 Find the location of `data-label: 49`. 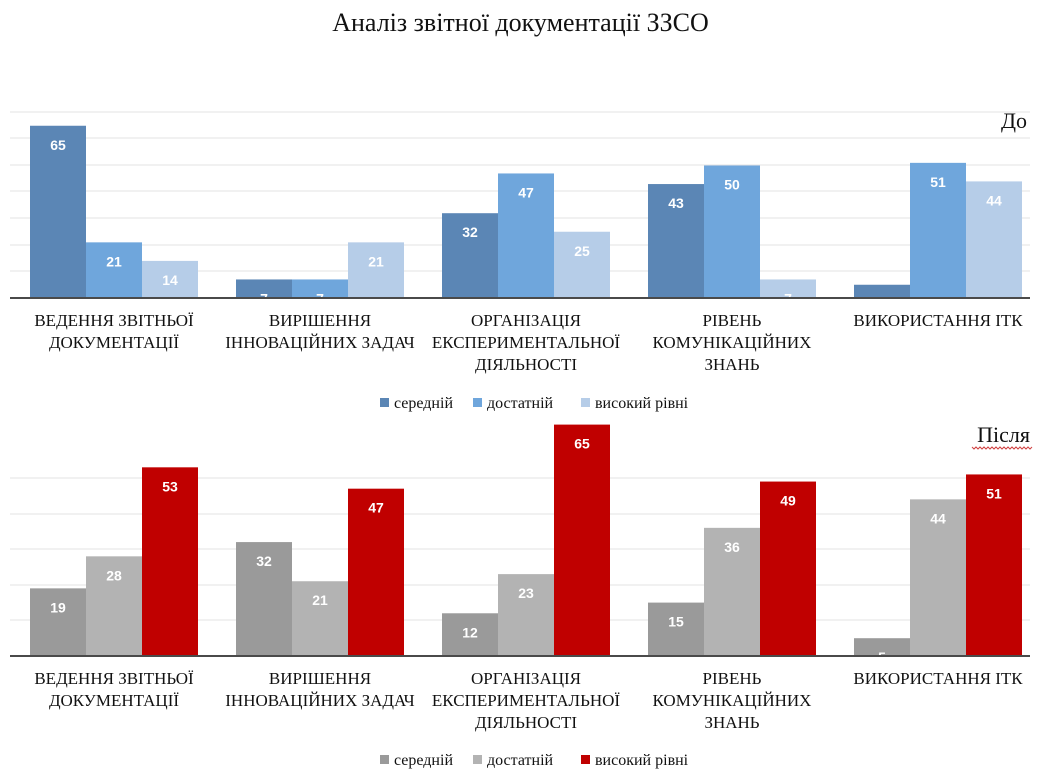

data-label: 49 is located at coordinates (788, 501).